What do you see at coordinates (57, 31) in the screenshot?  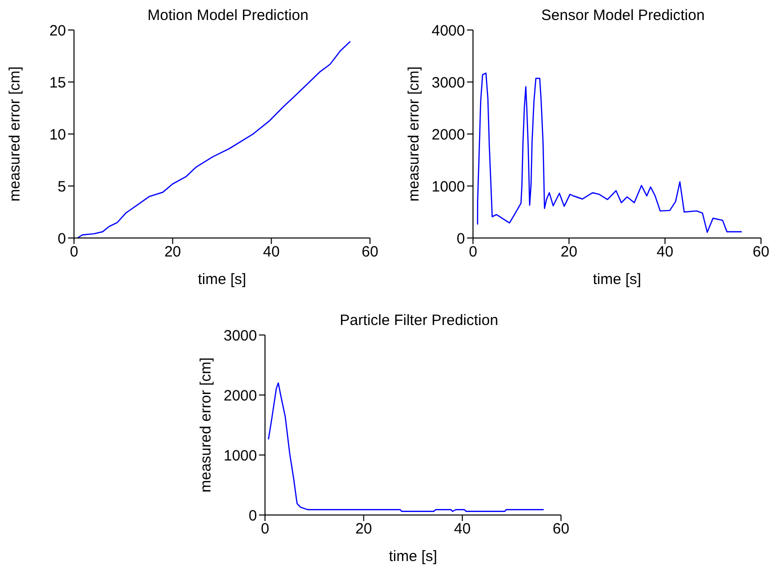 I see `y-tick-label: 20` at bounding box center [57, 31].